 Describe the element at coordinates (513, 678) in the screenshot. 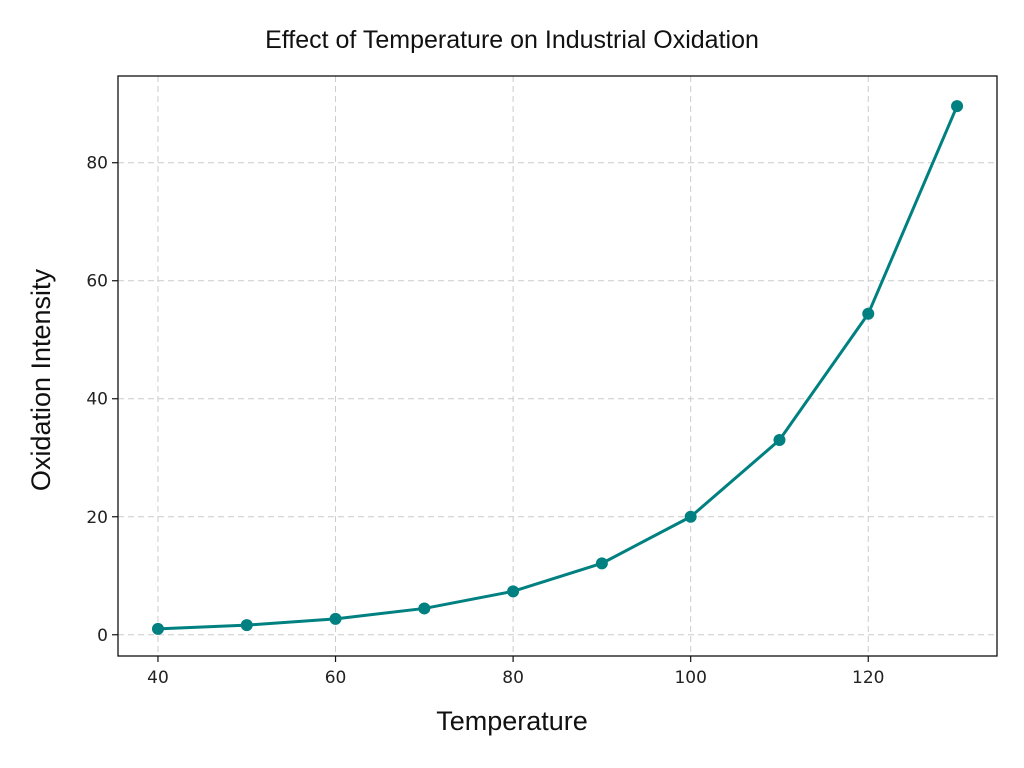

I see `x-tick-label: 80` at that location.